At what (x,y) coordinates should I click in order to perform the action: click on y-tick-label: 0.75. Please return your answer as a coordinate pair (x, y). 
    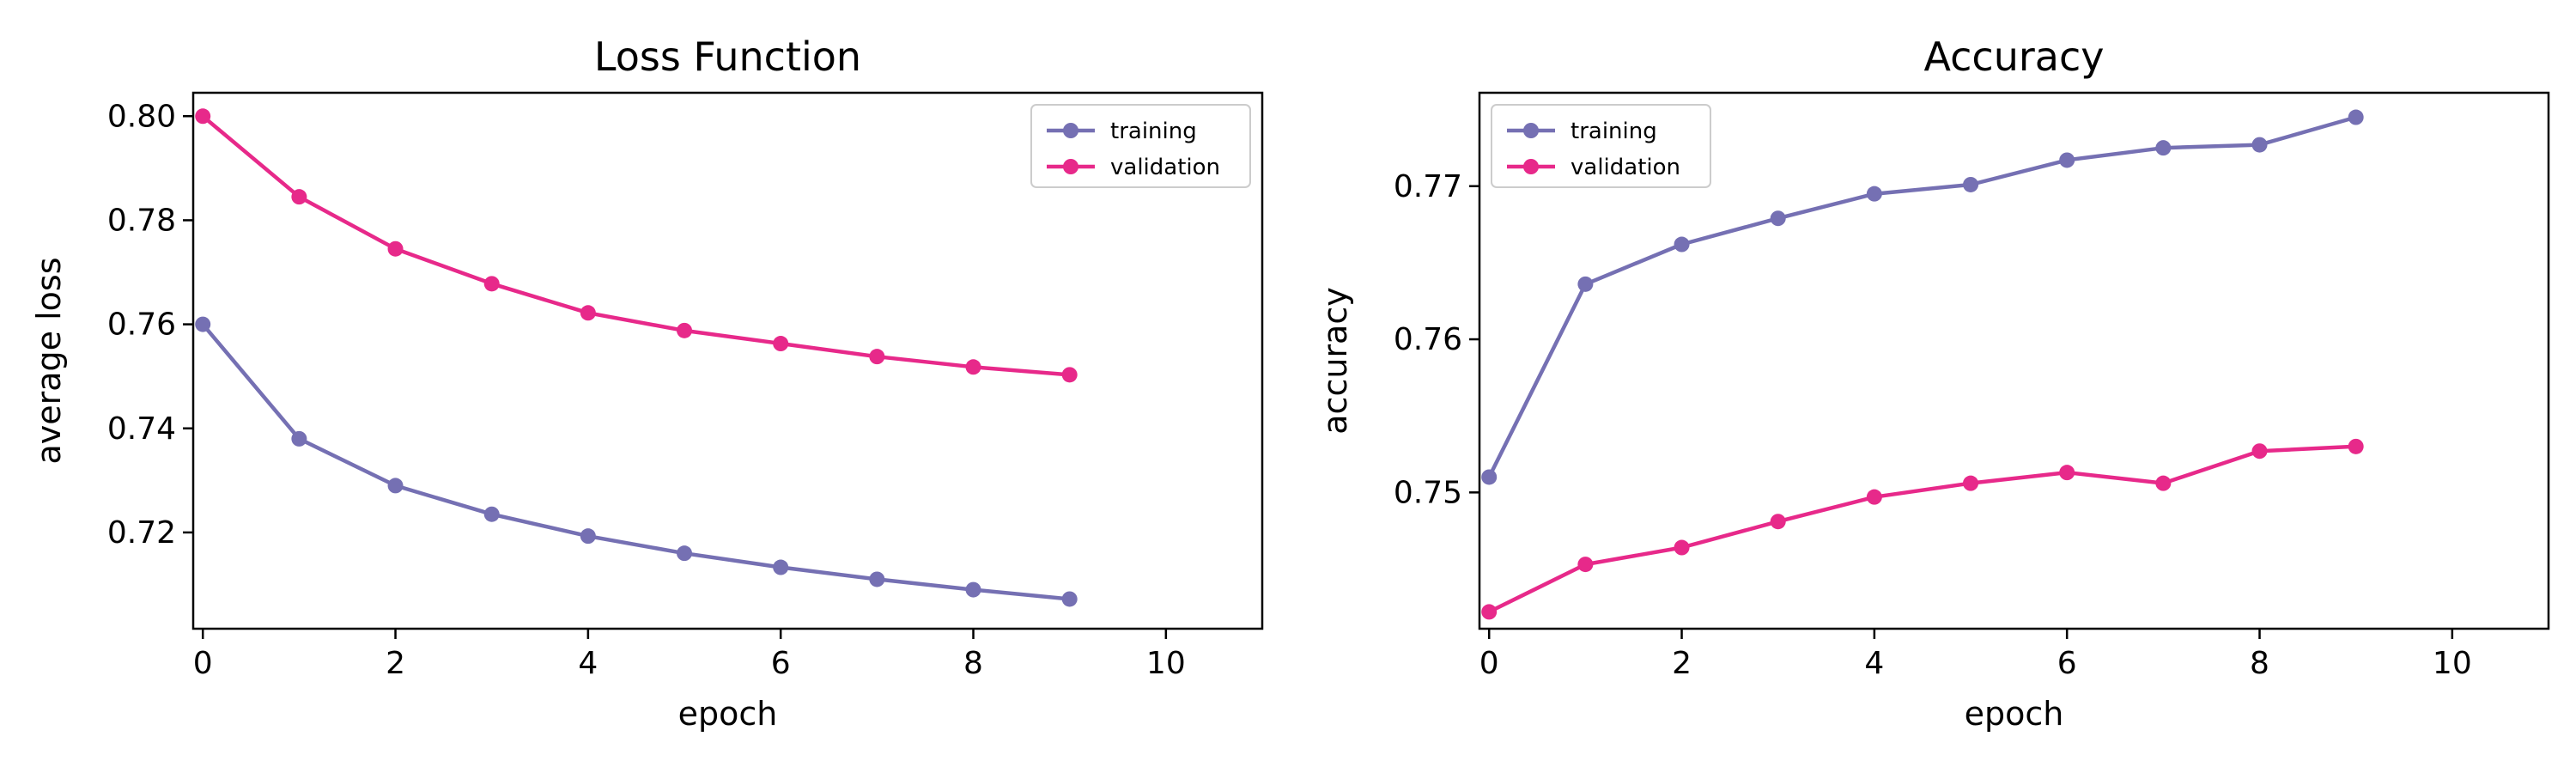
    Looking at the image, I should click on (1428, 492).